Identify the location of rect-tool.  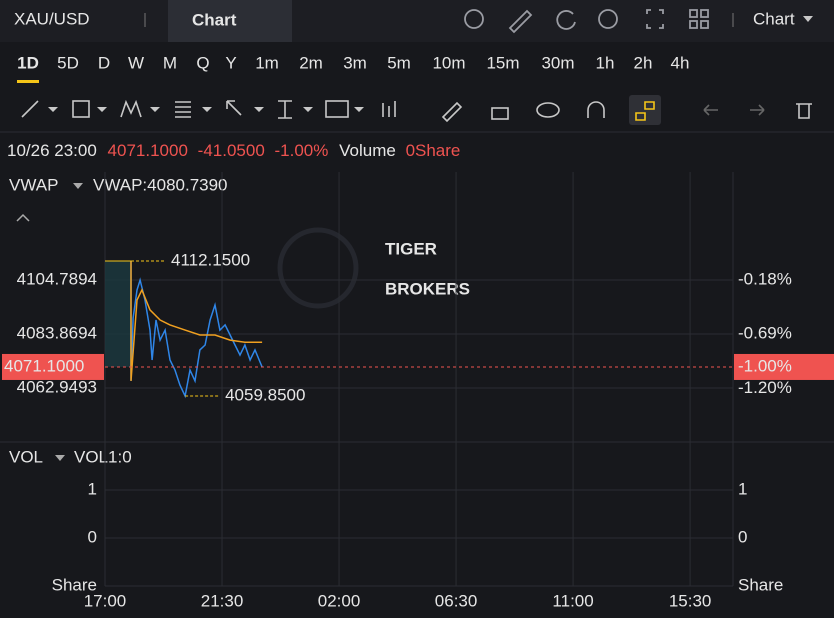
(81, 109).